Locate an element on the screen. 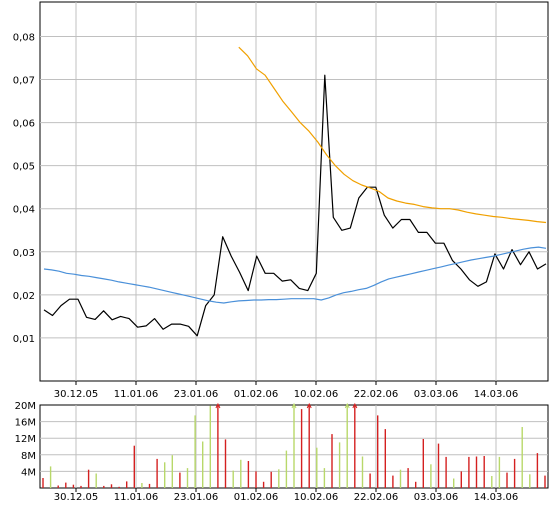 The image size is (550, 512). volume-x-tick-label: 22.02.06 is located at coordinates (376, 497).